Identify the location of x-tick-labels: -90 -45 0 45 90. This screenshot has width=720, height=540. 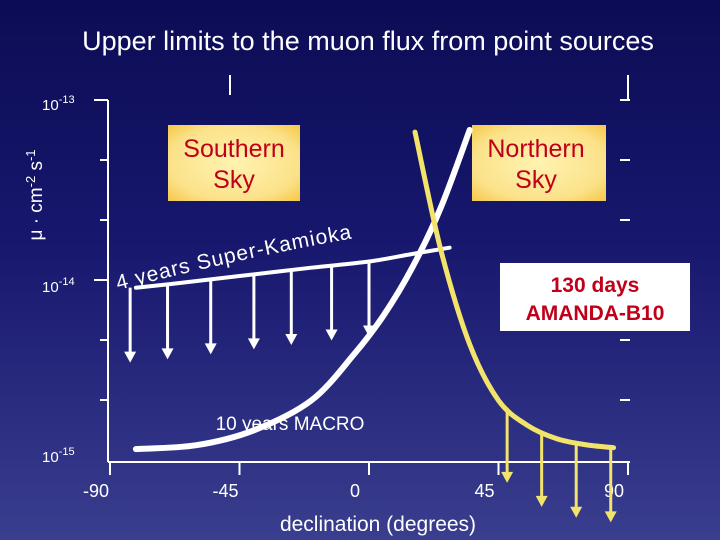
(356, 481).